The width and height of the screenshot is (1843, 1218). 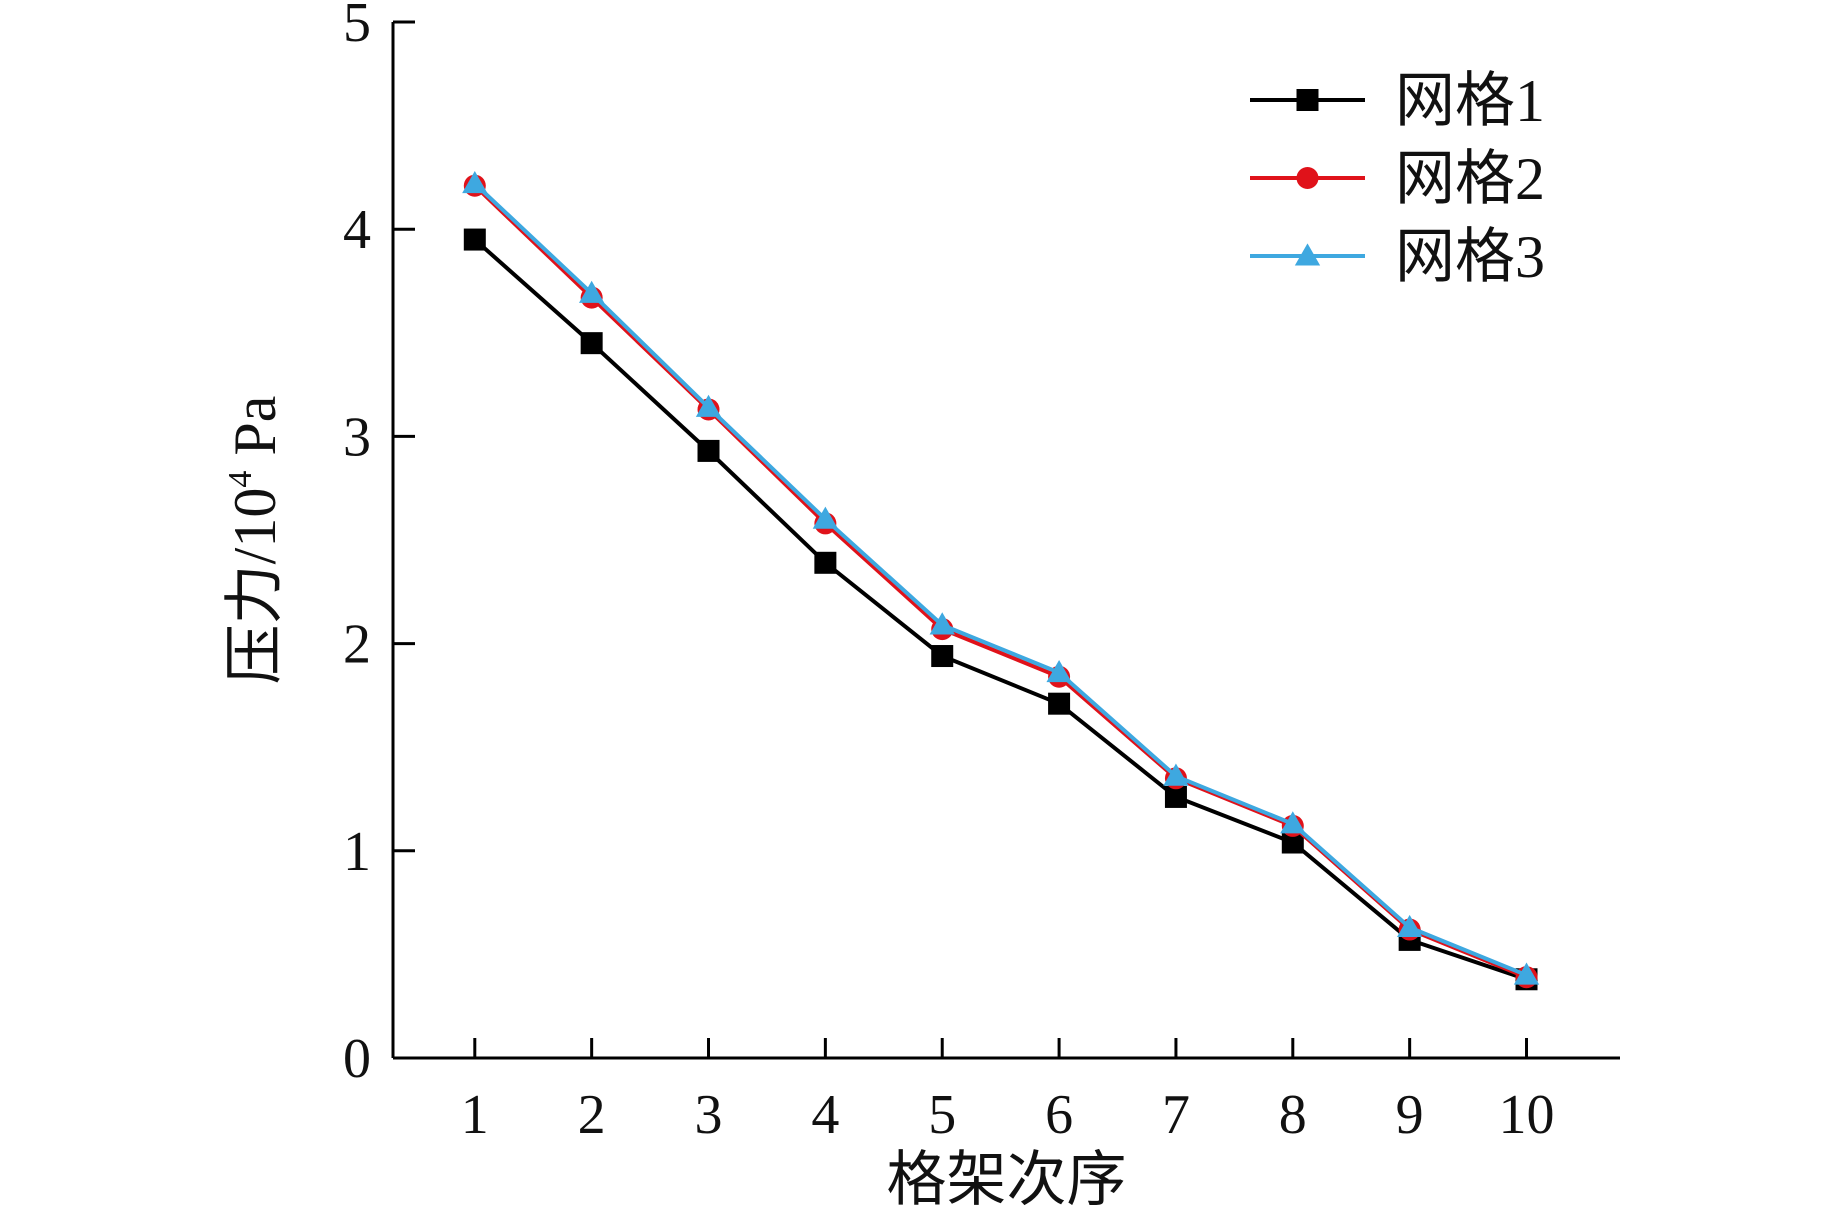 What do you see at coordinates (1293, 1115) in the screenshot?
I see `x-tick-label: 8` at bounding box center [1293, 1115].